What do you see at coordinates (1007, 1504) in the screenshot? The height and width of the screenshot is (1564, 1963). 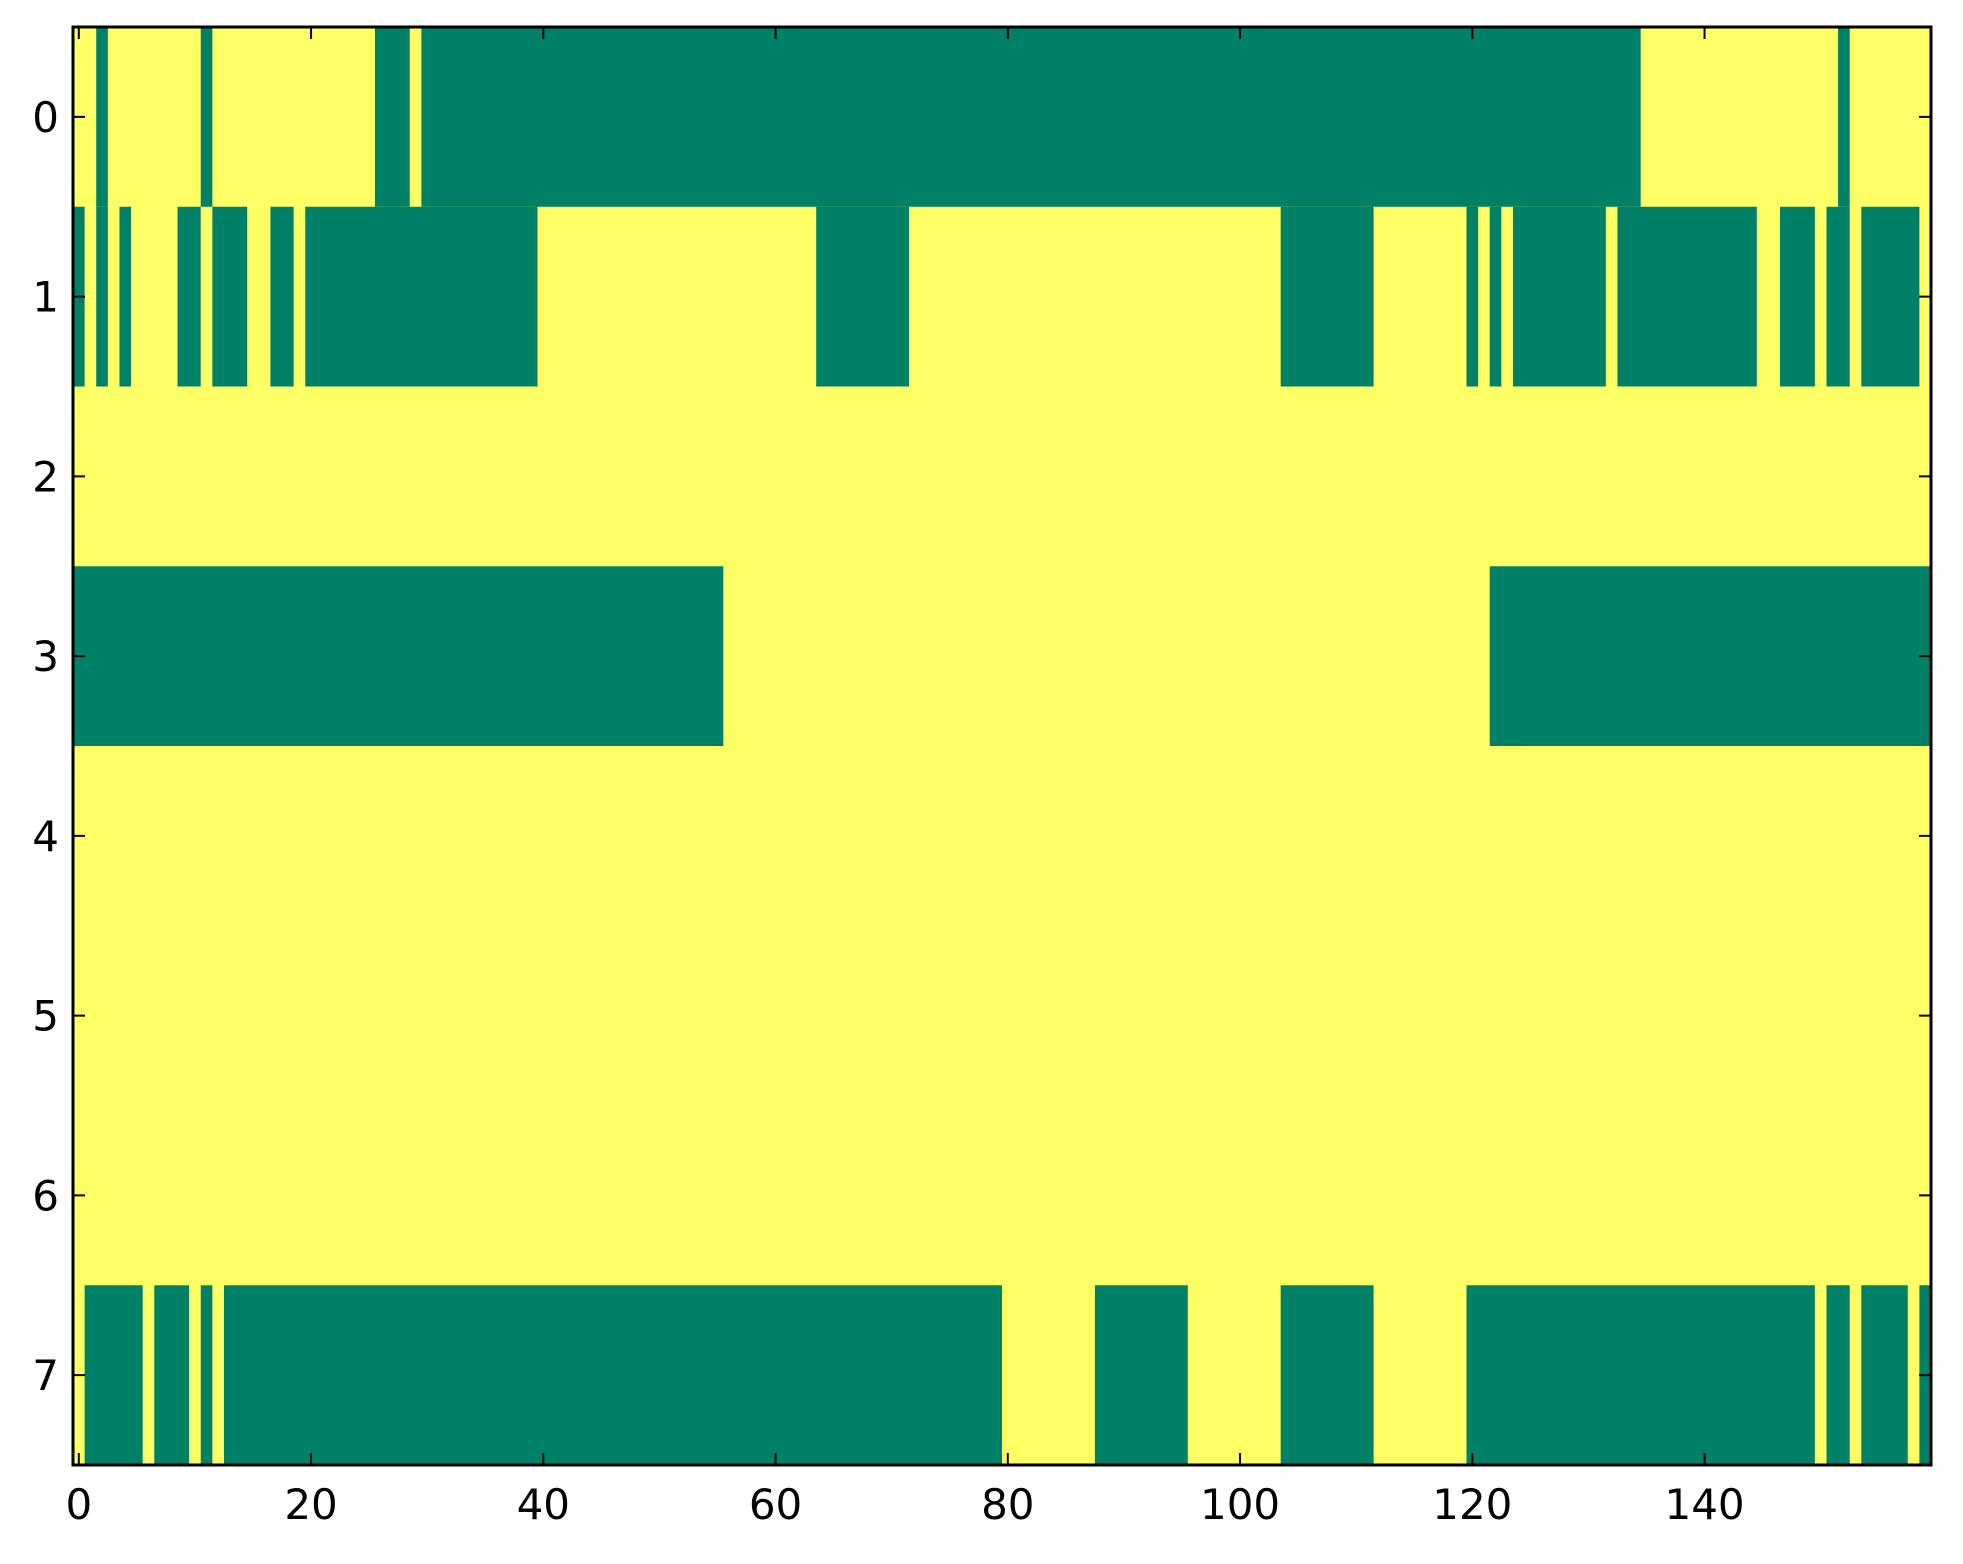 I see `x-tick-label: 80` at bounding box center [1007, 1504].